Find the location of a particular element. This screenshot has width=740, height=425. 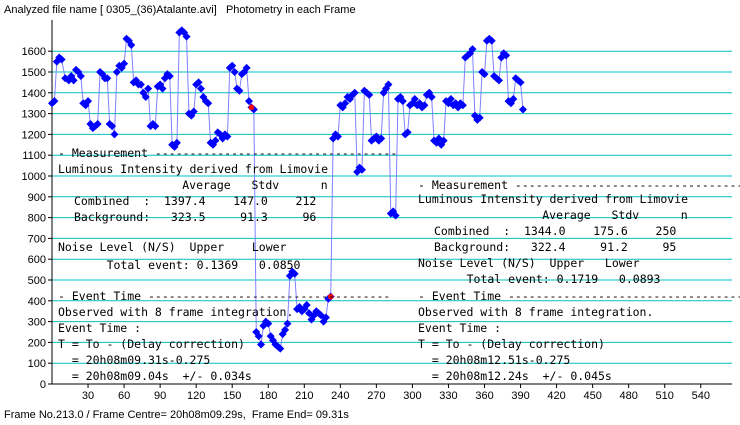

right-combined-row: Combined : 1344.0 175.6 250 is located at coordinates (555, 231).